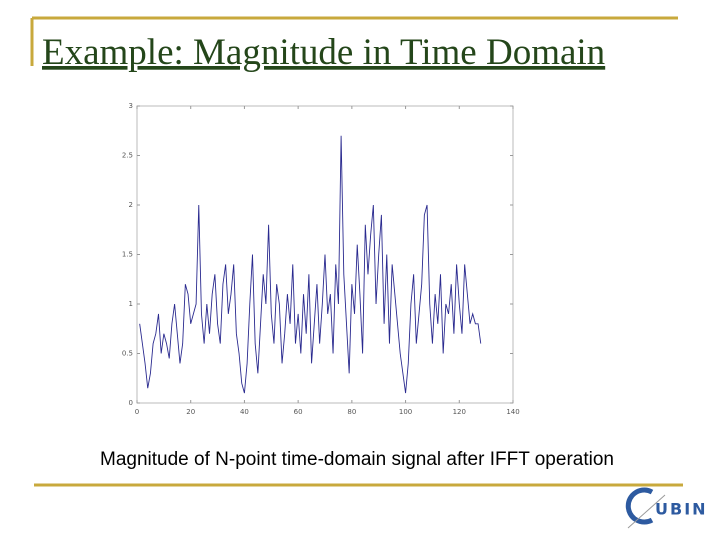  Describe the element at coordinates (127, 156) in the screenshot. I see `y-tick-label: 2.5` at that location.